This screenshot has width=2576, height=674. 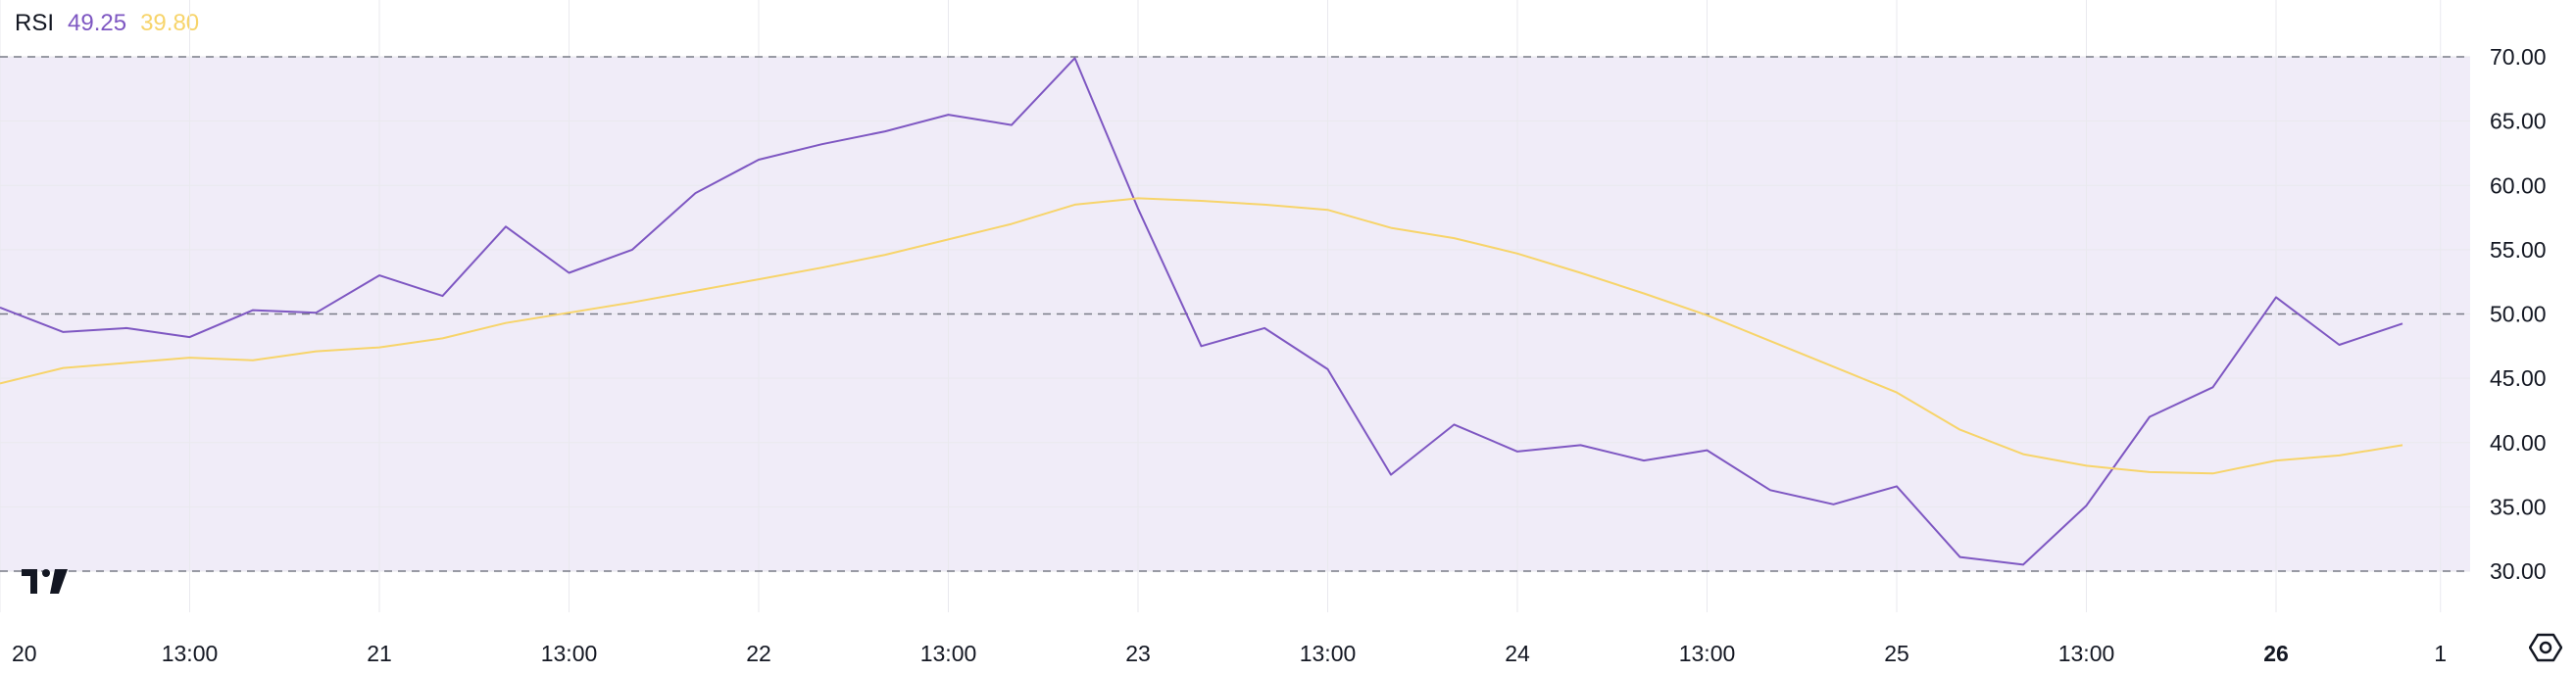 What do you see at coordinates (35, 23) in the screenshot?
I see `indicator-name: RSI` at bounding box center [35, 23].